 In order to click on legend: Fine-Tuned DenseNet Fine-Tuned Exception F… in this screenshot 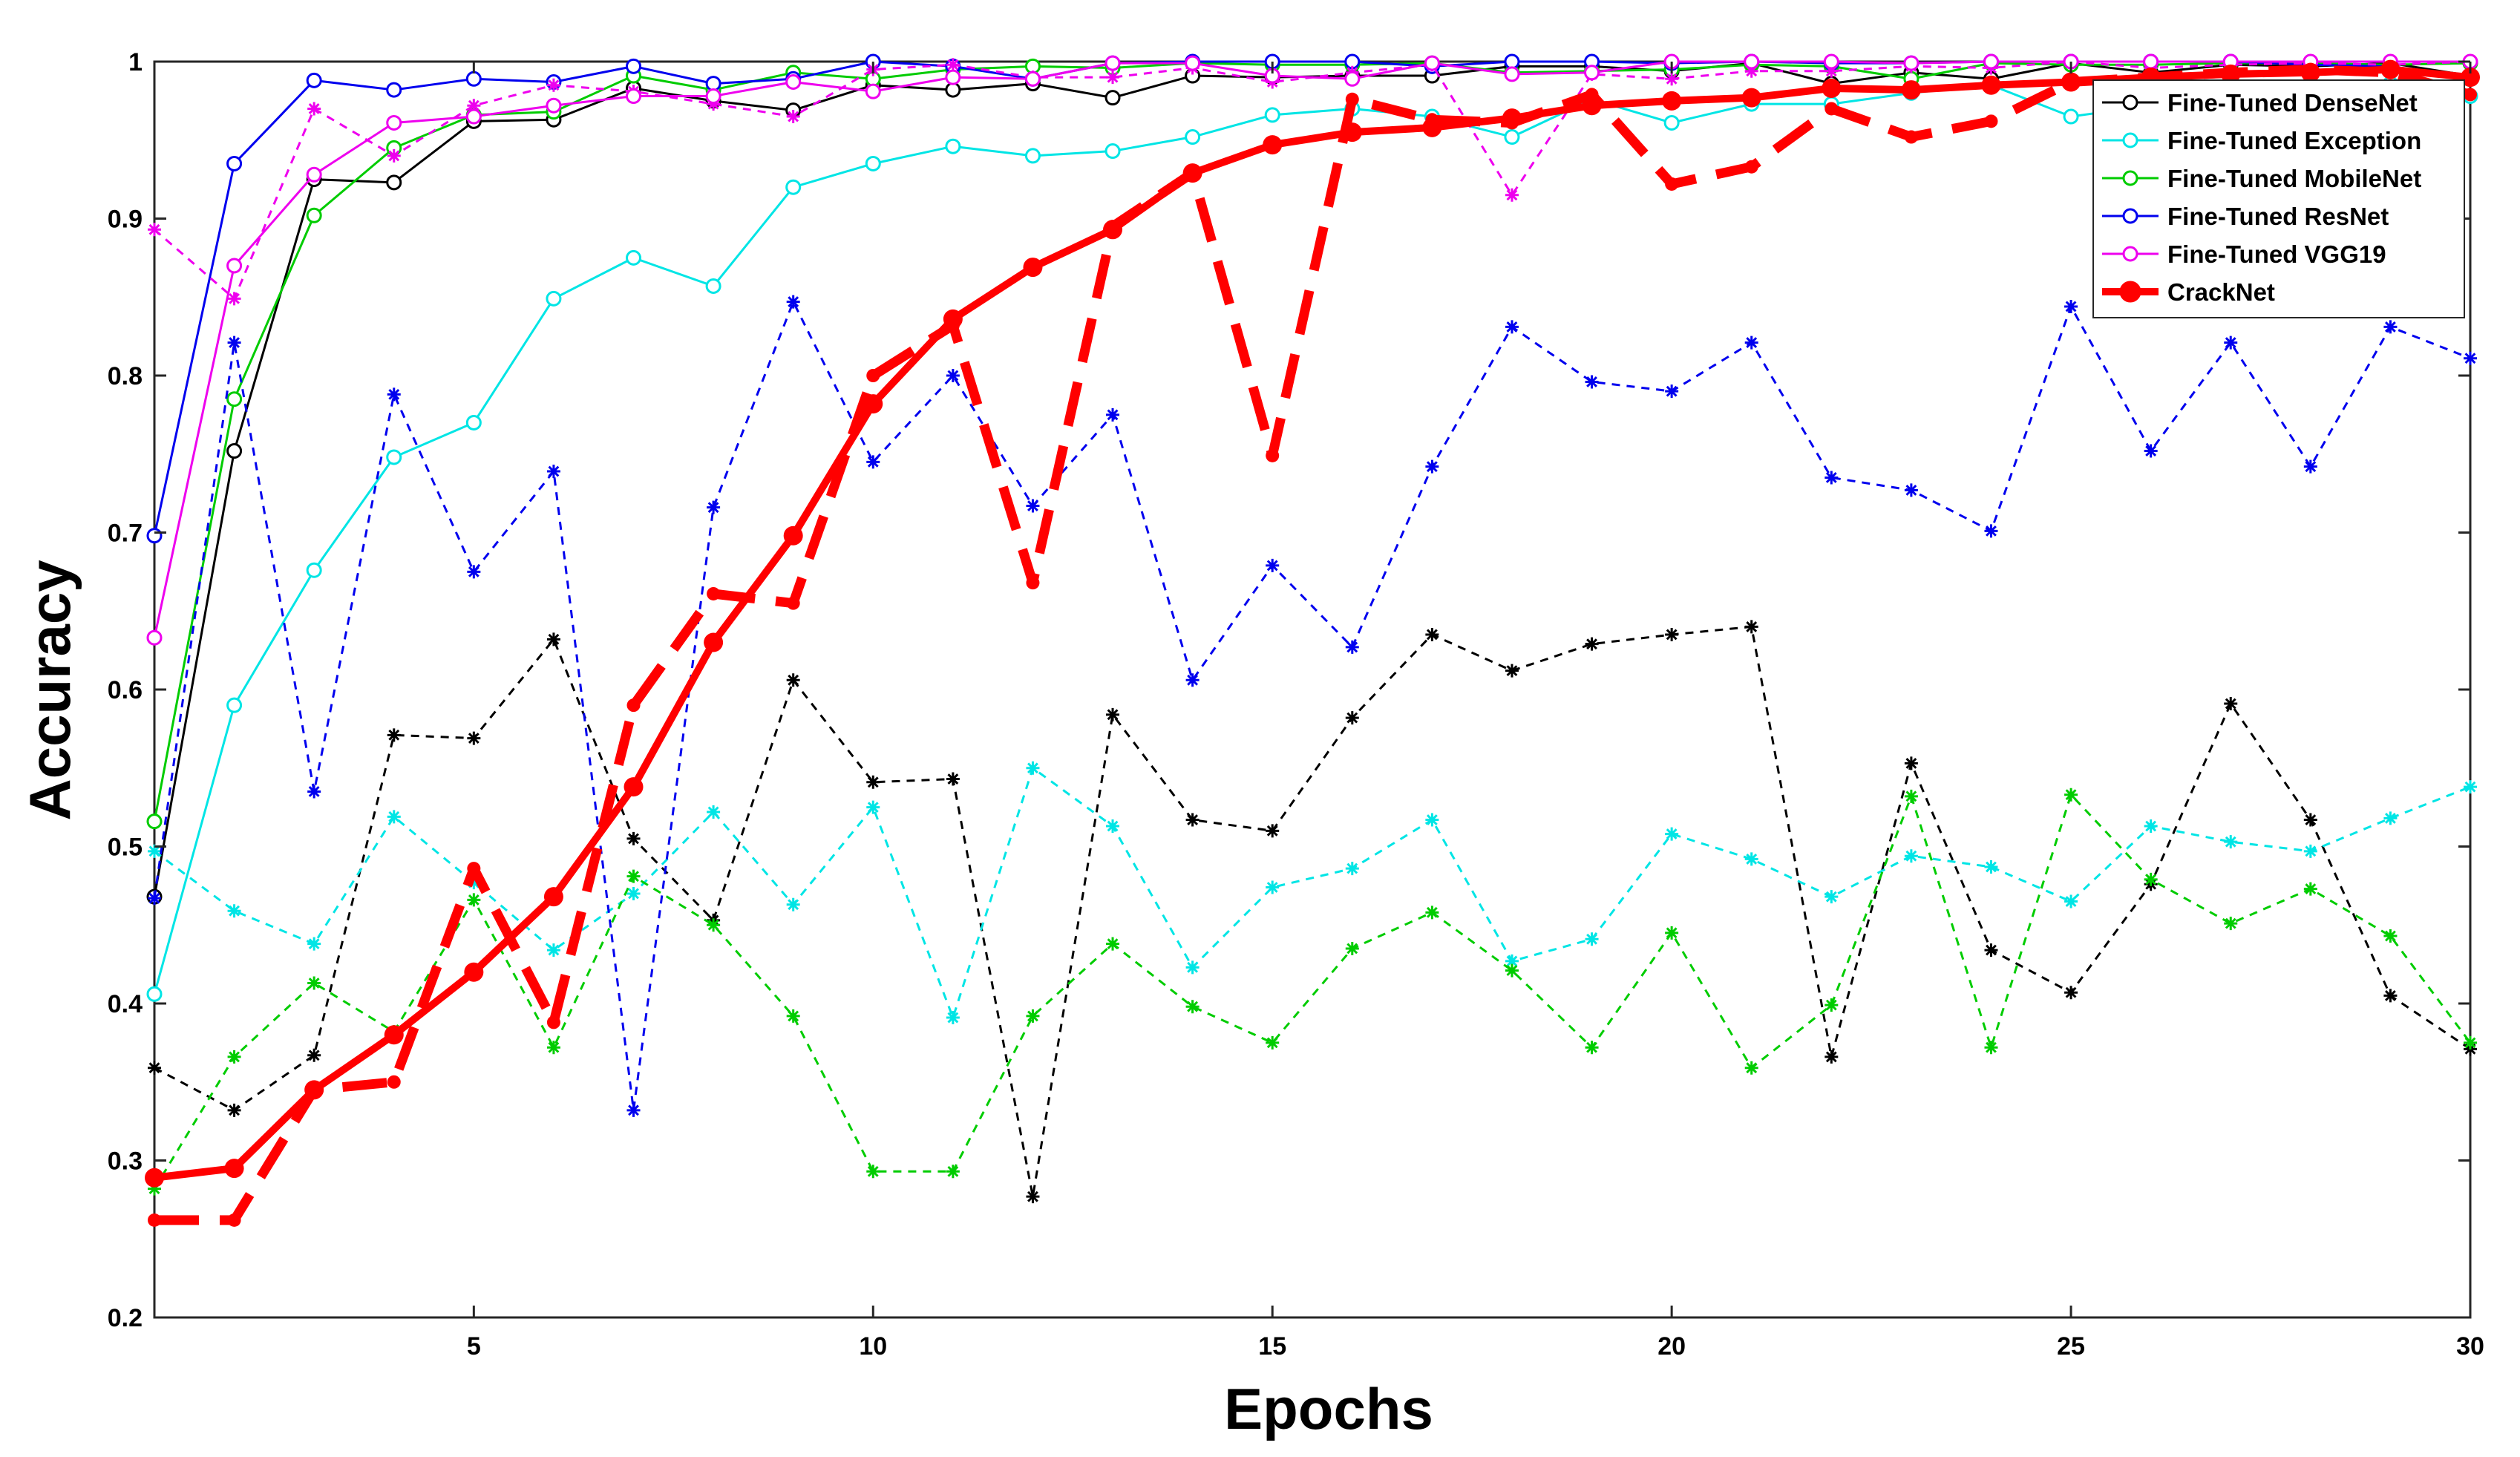, I will do `click(2278, 199)`.